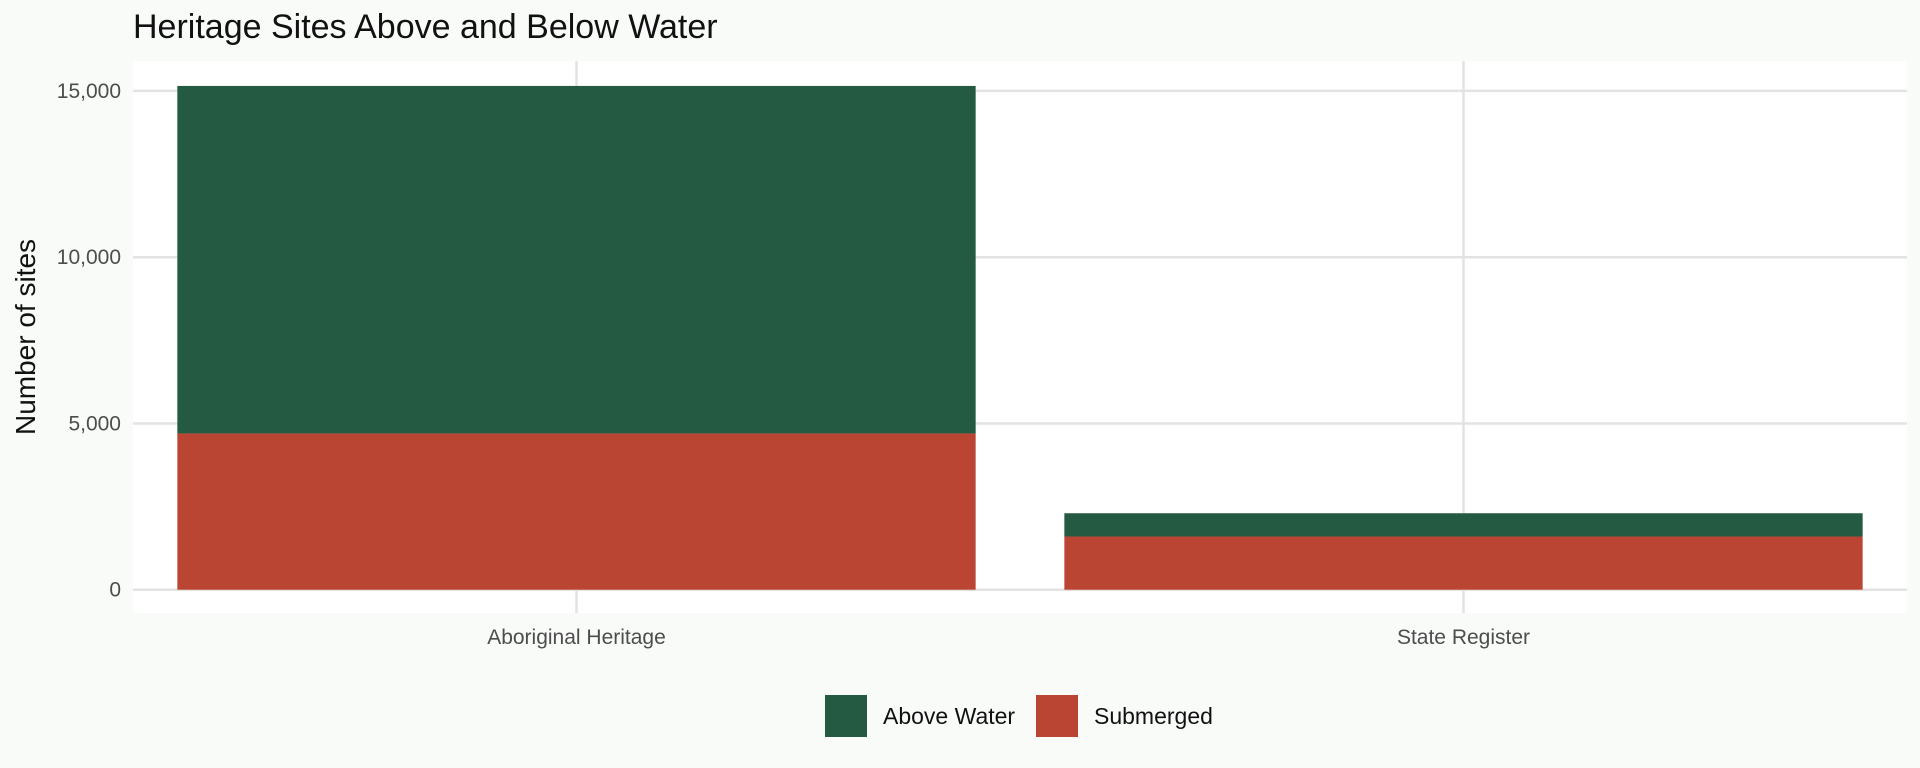 The image size is (1920, 768). Describe the element at coordinates (94, 423) in the screenshot. I see `y-tick-label: 5,000` at that location.